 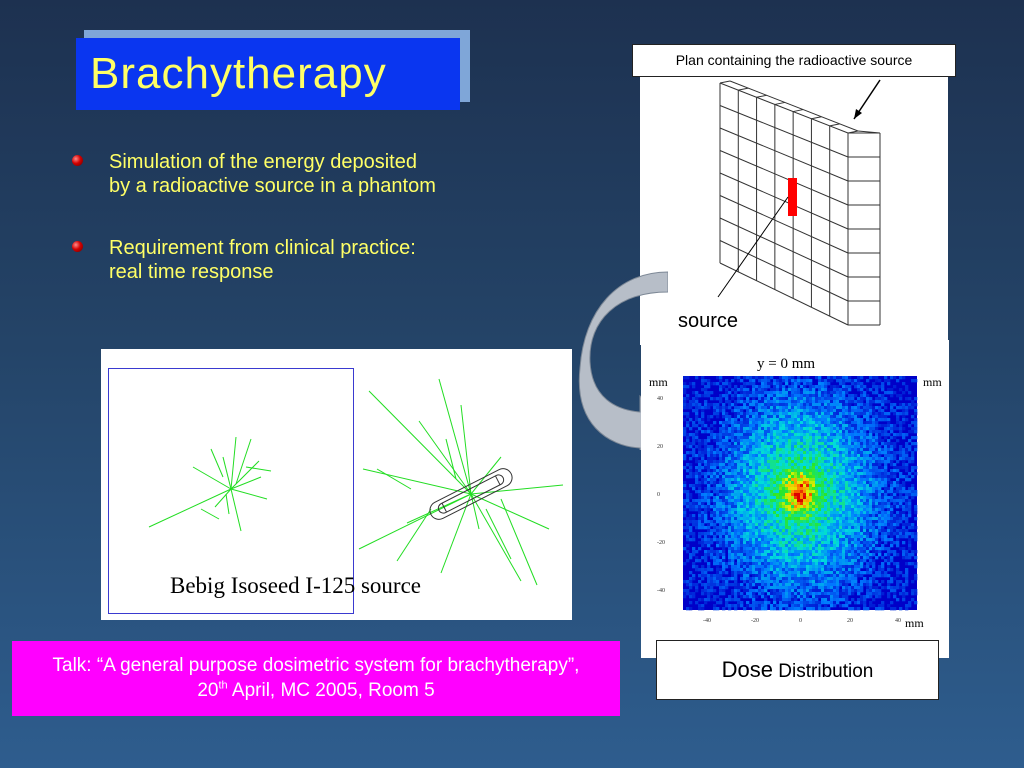 I want to click on phantom-figure, so click(x=794, y=210).